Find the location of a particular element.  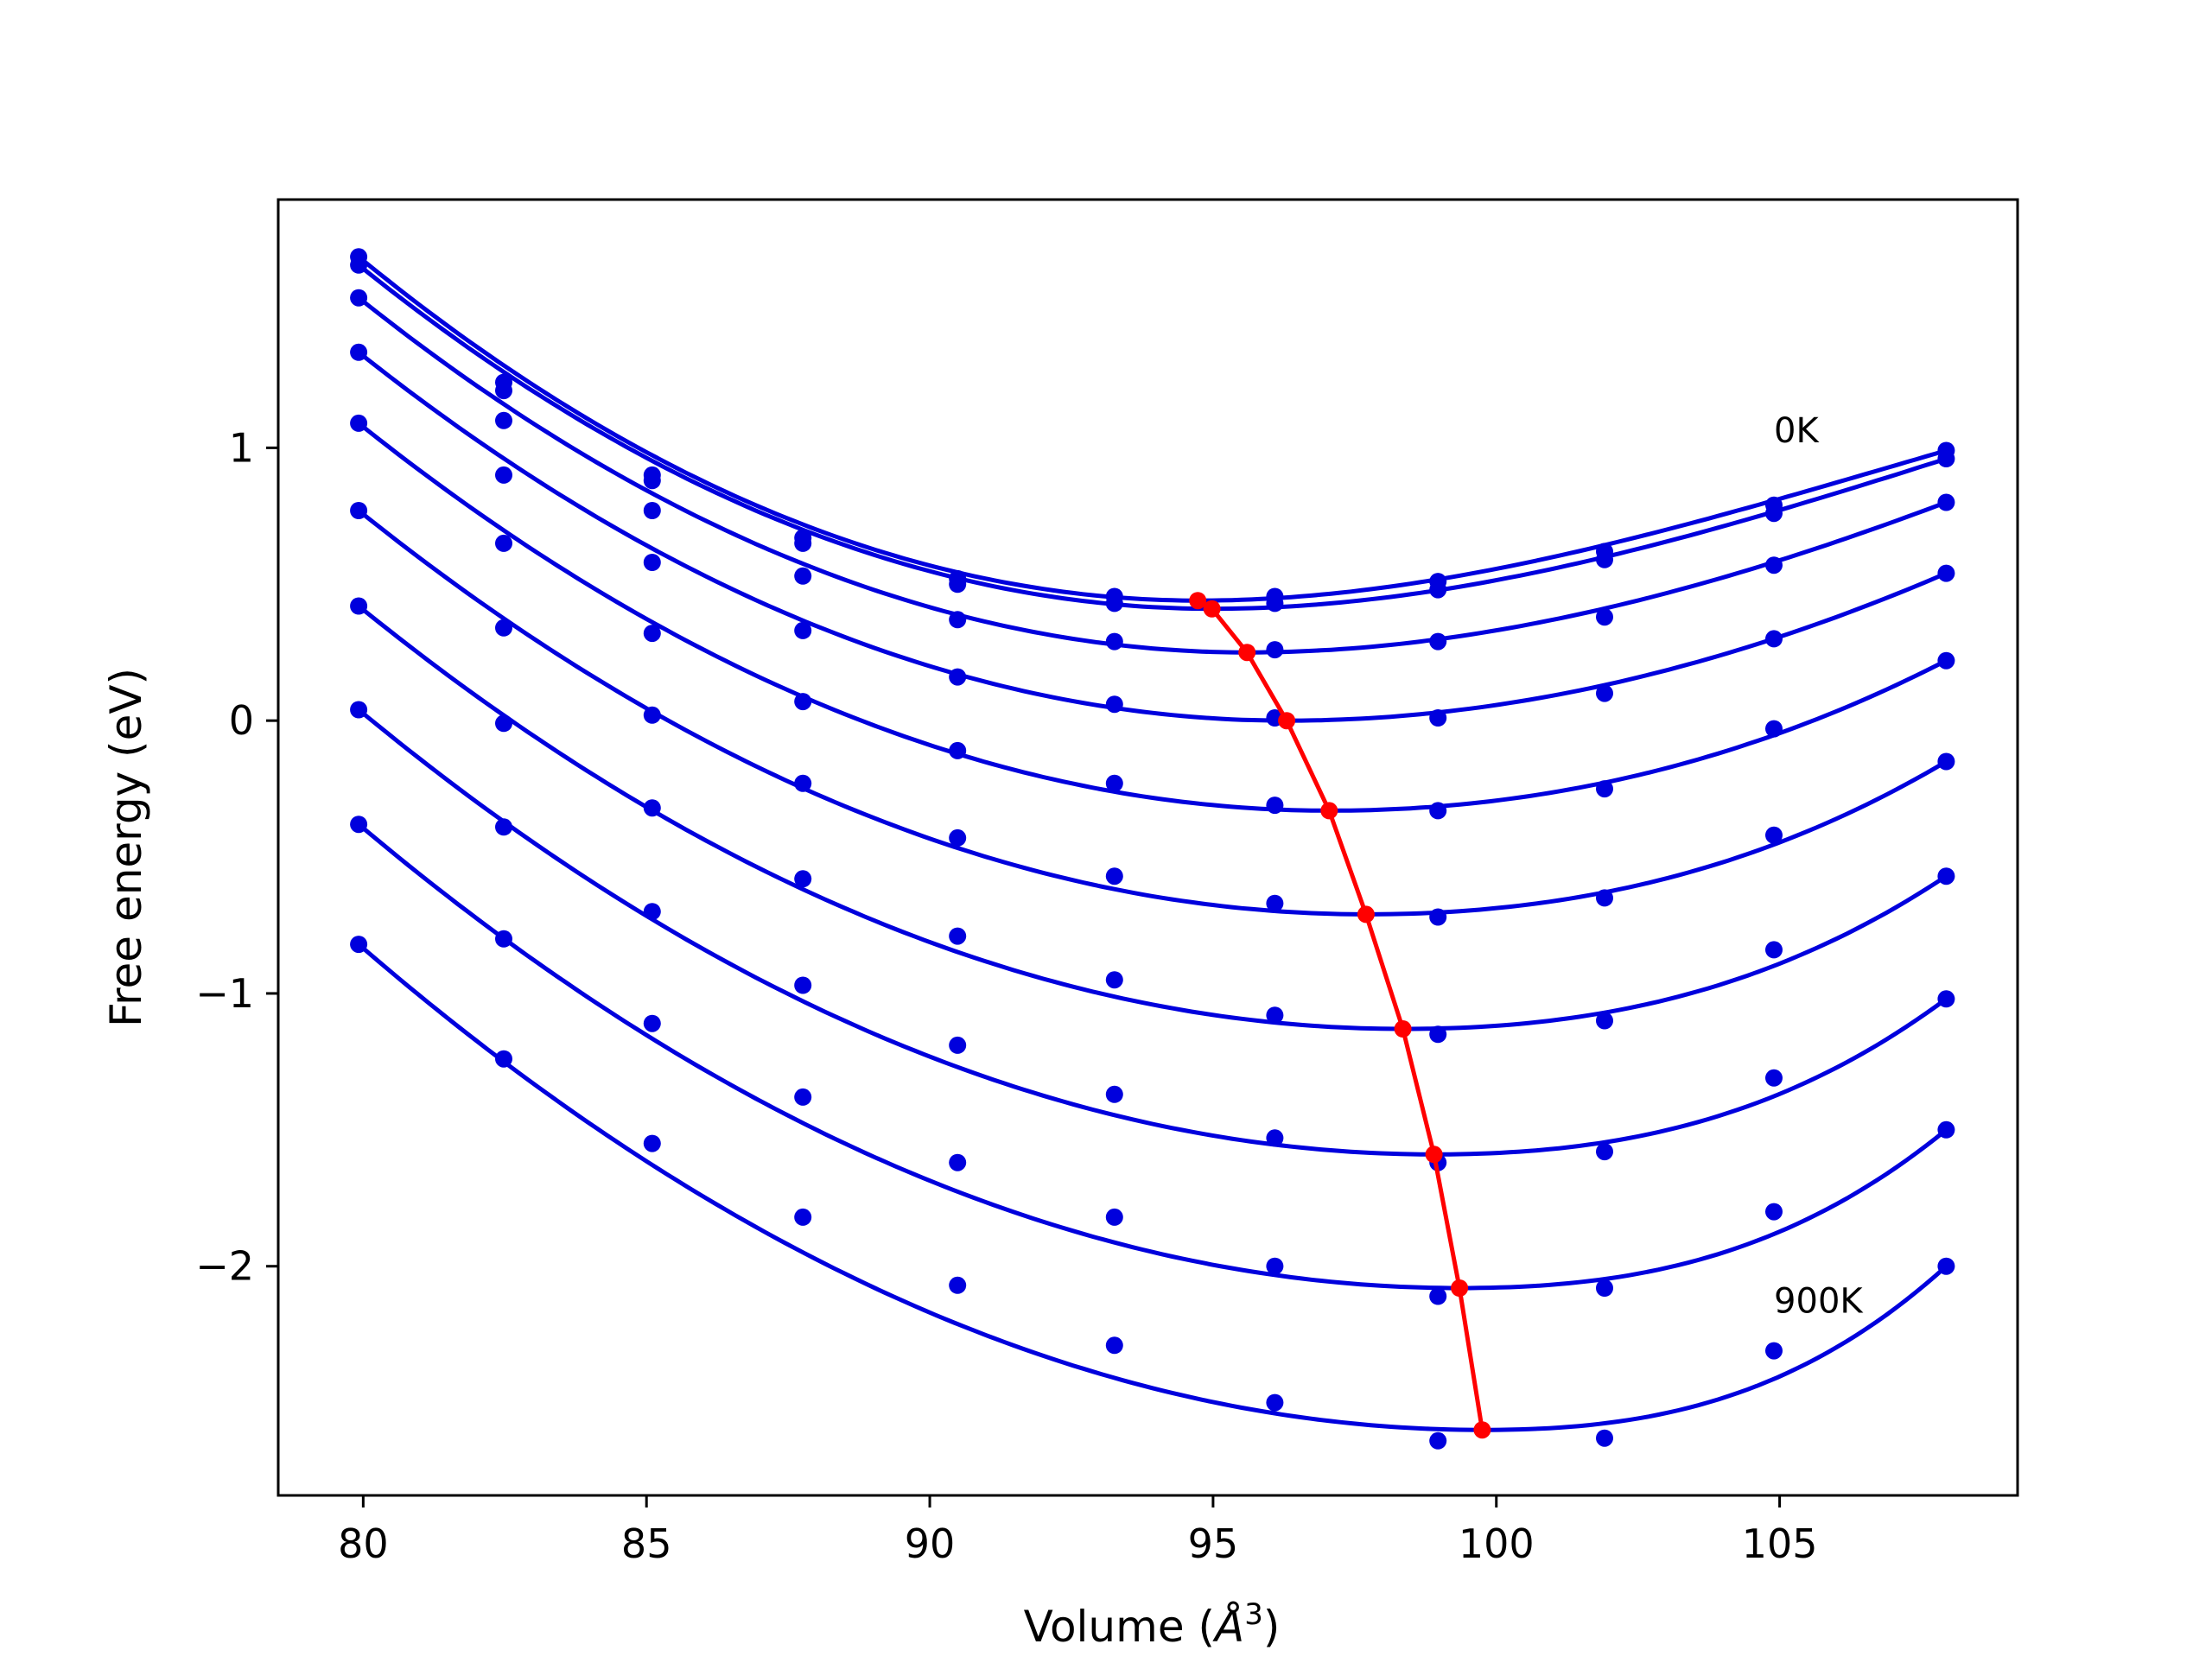

minimum-point-0K is located at coordinates (1198, 601).